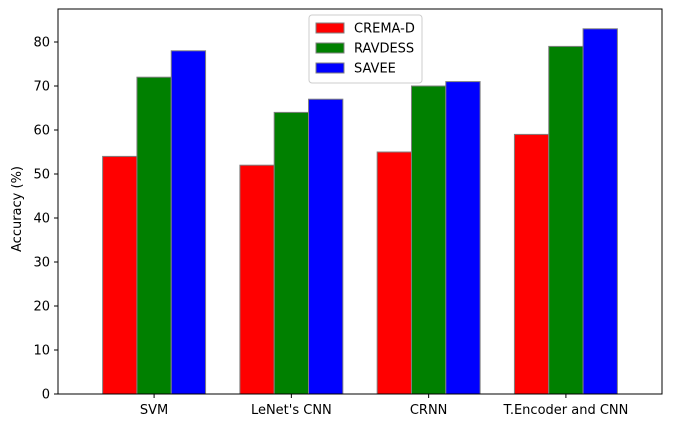  What do you see at coordinates (41, 175) in the screenshot?
I see `y-tick-label: 50` at bounding box center [41, 175].